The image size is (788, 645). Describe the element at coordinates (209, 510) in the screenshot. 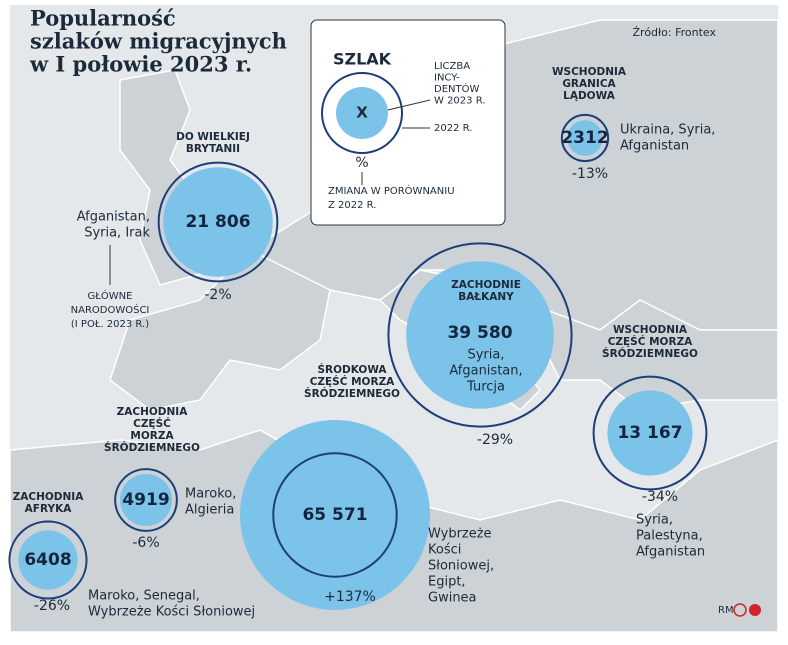

I see `nationalities: Algieria` at that location.